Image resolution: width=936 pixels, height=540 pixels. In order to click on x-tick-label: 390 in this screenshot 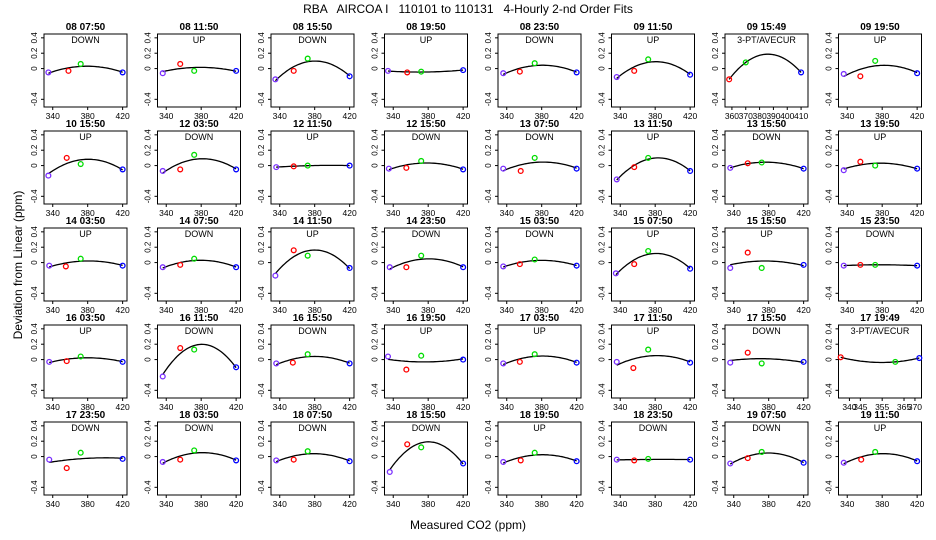, I will do `click(773, 116)`.